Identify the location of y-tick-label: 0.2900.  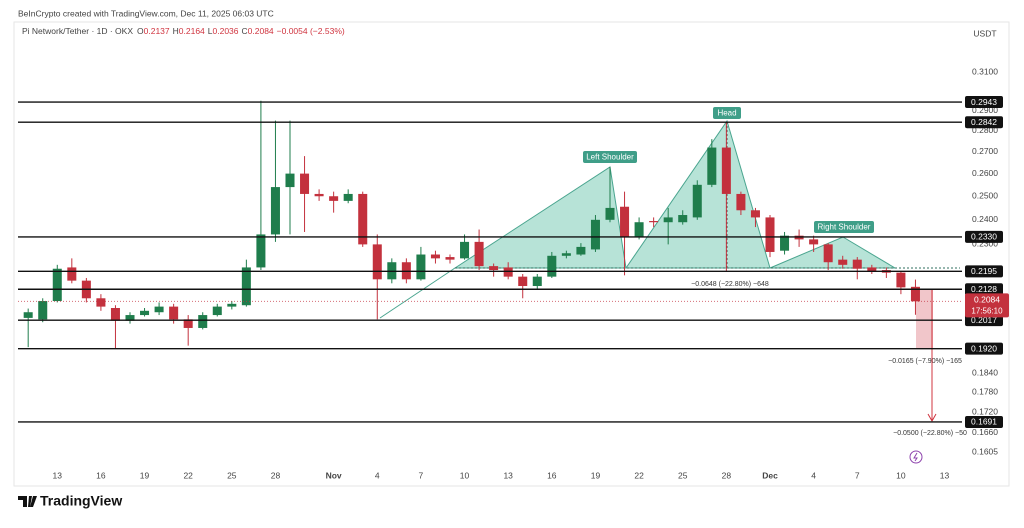
(985, 110).